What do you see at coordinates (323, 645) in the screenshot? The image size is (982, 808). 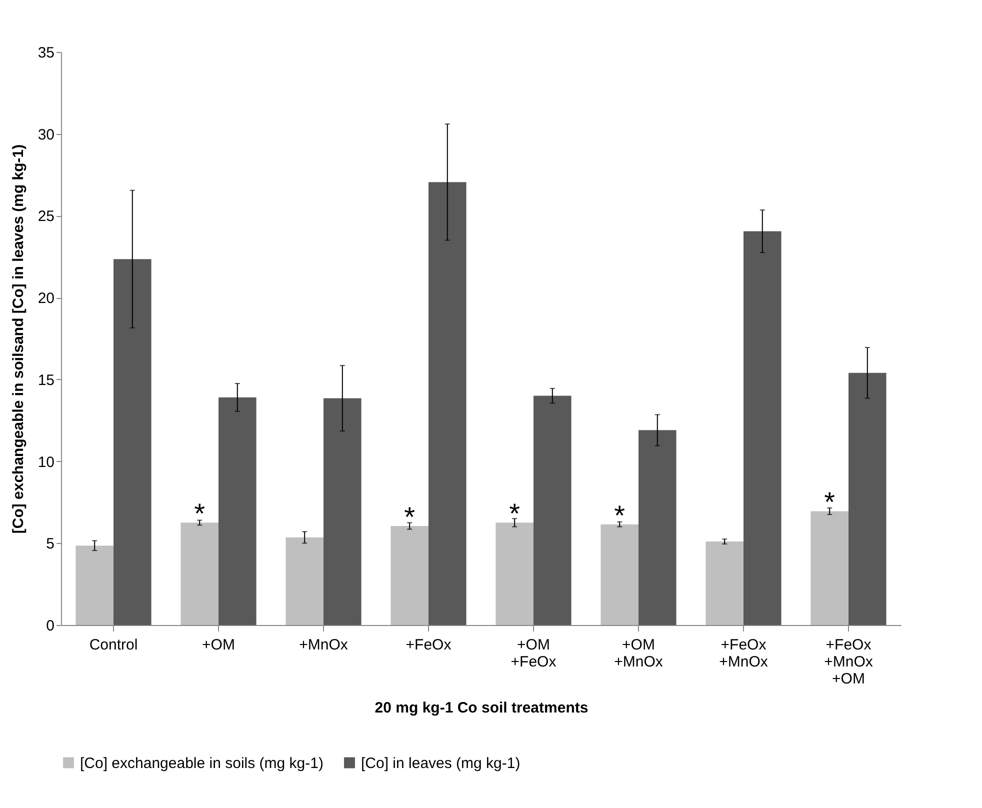 I see `x-tick-label: +MnOx` at bounding box center [323, 645].